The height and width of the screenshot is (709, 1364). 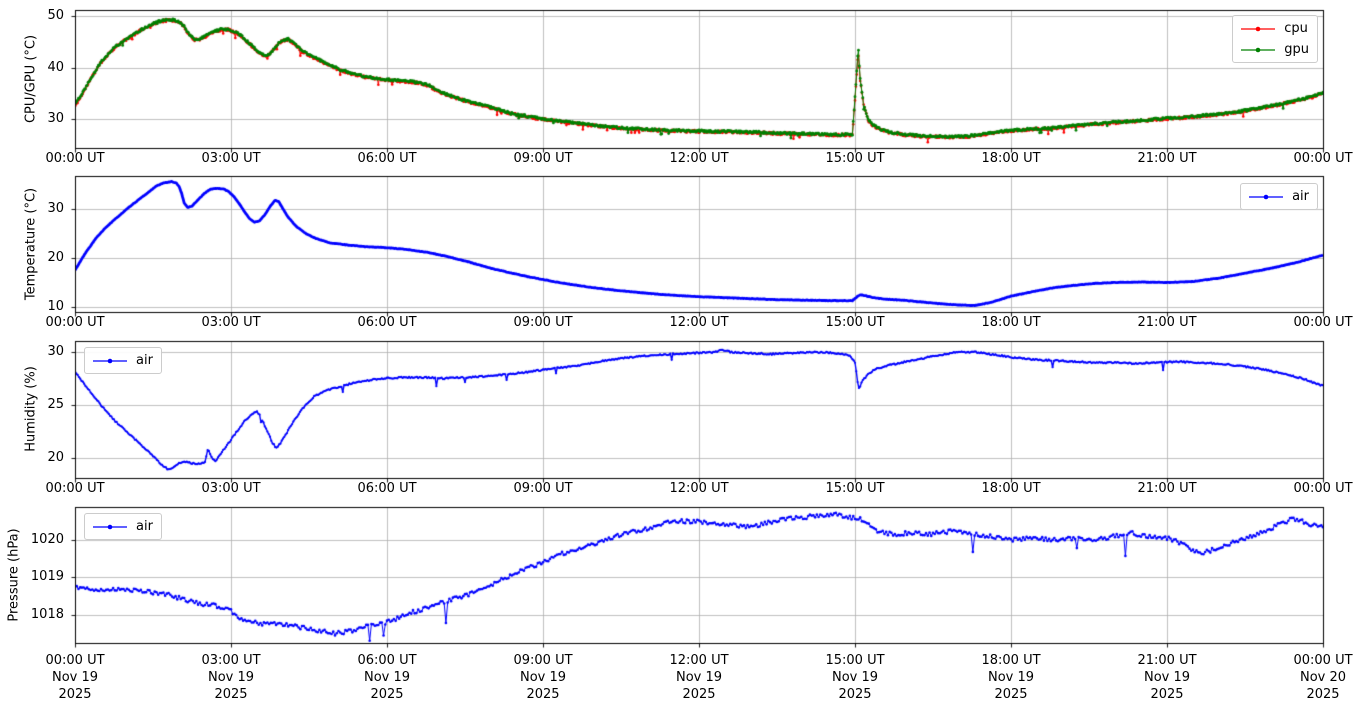 I want to click on legend-entry-gpu: gpu, so click(x=1274, y=49).